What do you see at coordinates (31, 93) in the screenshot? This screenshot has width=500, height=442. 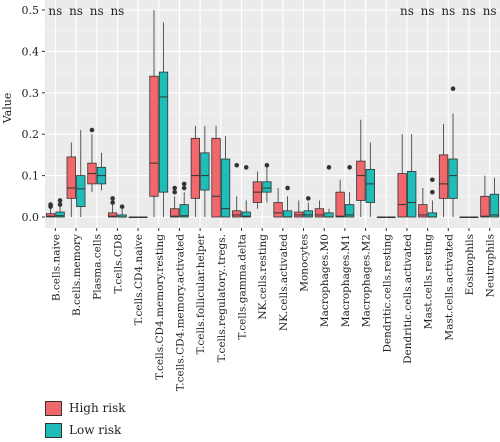 I see `y-tick-label: 0.3` at bounding box center [31, 93].